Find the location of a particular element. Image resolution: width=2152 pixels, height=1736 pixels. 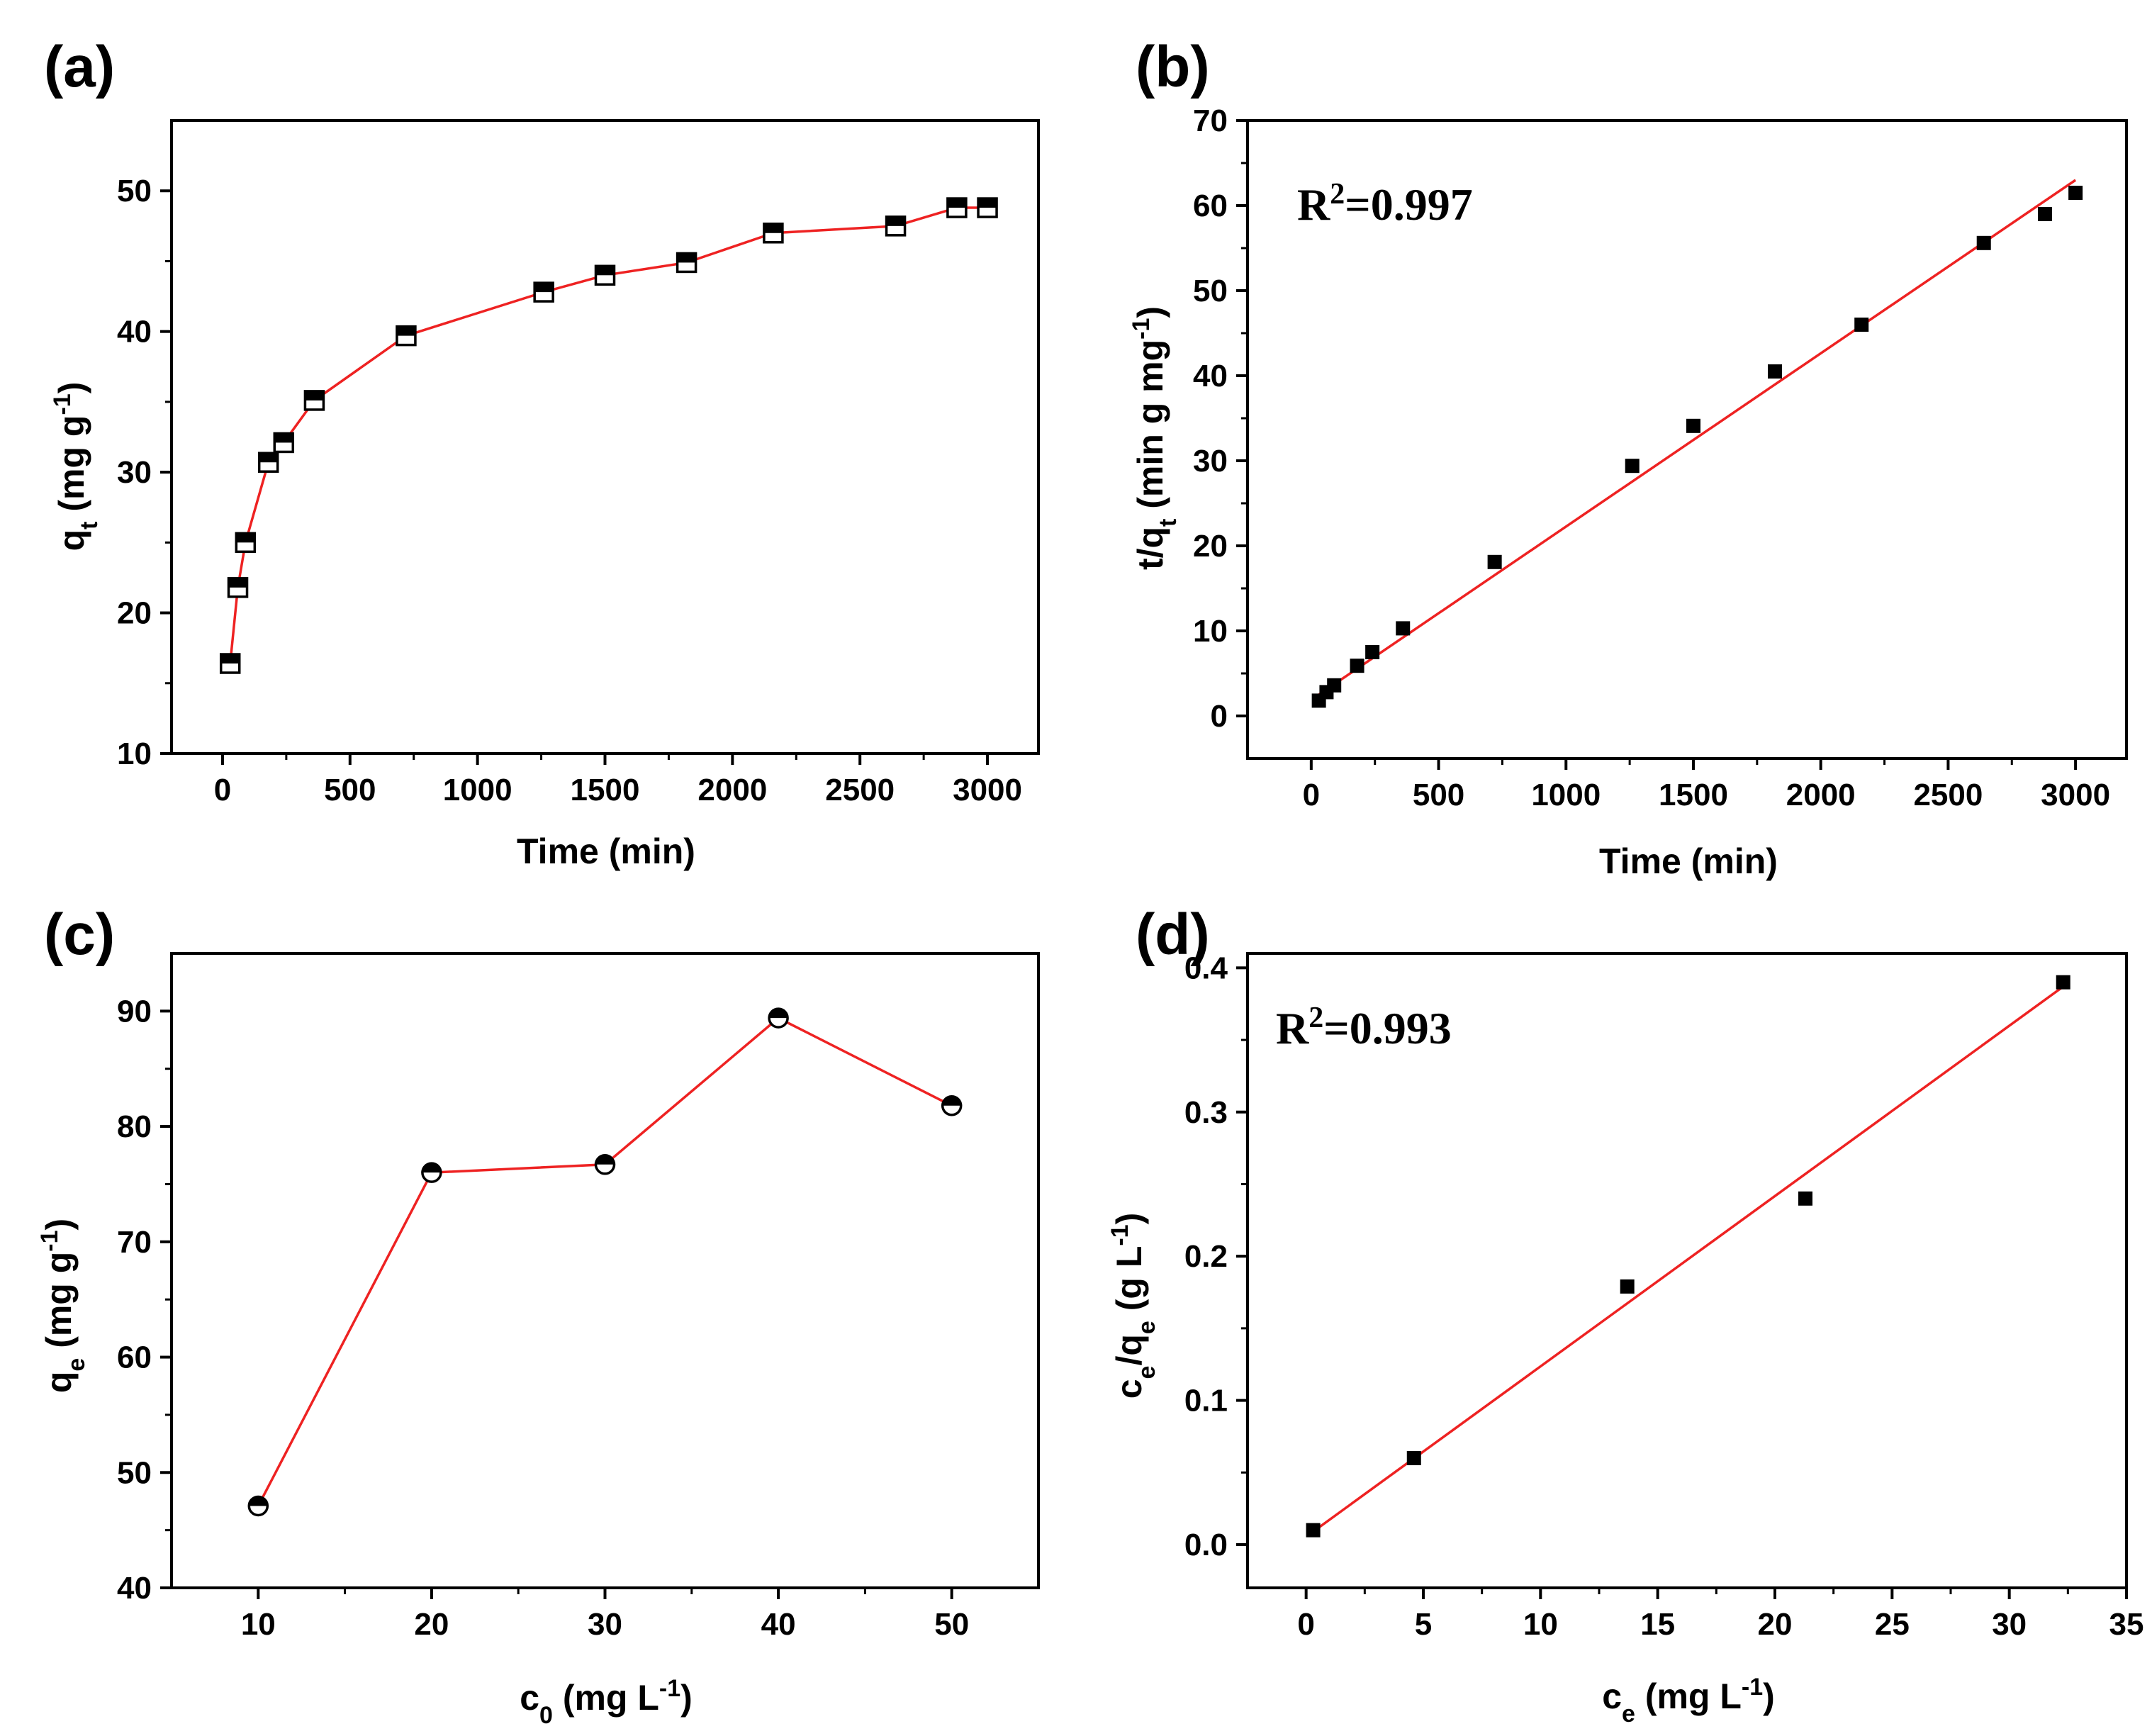

y-tick-label: 60 is located at coordinates (134, 1357).